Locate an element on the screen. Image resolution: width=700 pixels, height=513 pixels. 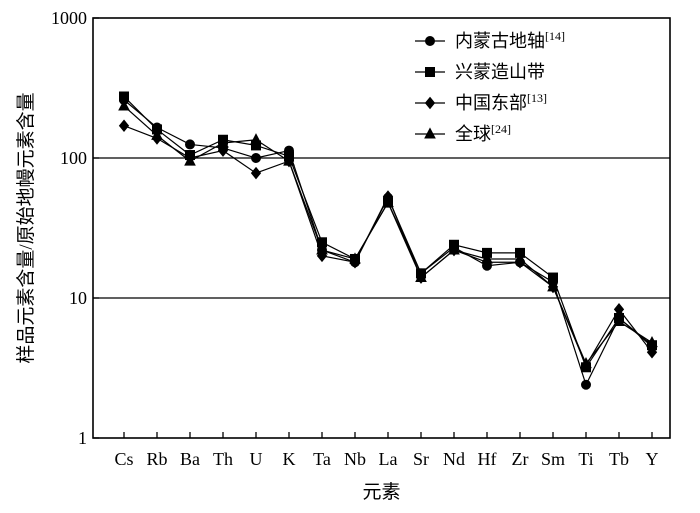
x-tick-label-nb: Nb is located at coordinates (355, 459).